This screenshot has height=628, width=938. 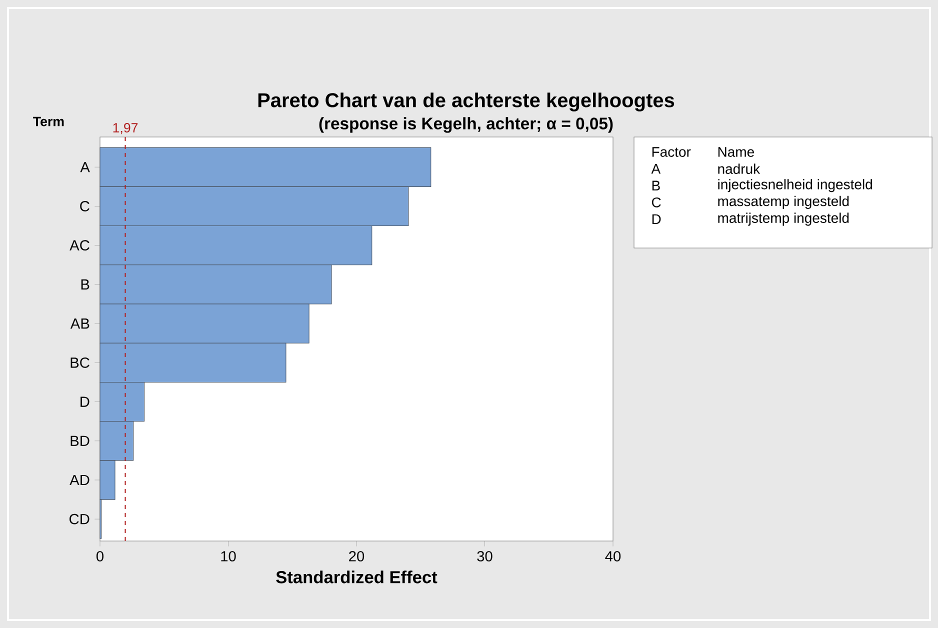 I want to click on text: B, so click(x=656, y=185).